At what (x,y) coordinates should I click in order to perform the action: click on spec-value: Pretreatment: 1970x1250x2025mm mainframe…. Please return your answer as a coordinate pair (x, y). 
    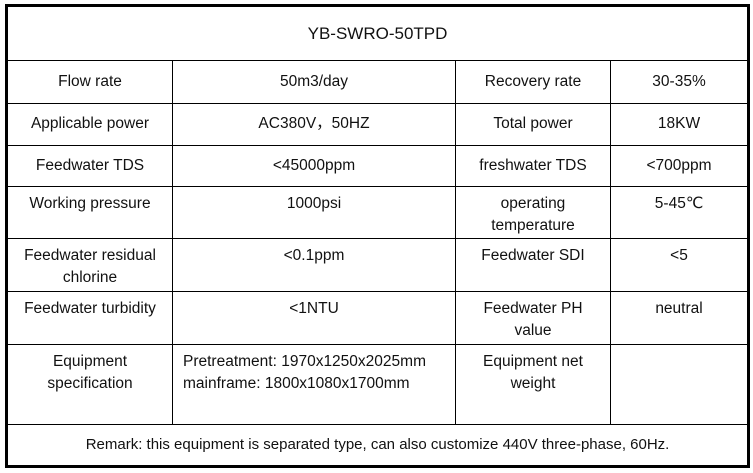
    Looking at the image, I should click on (314, 384).